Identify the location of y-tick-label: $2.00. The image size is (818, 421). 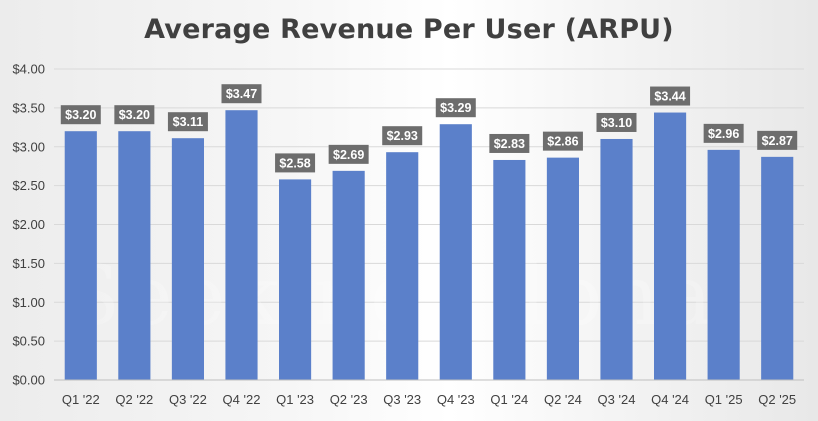
(28, 224).